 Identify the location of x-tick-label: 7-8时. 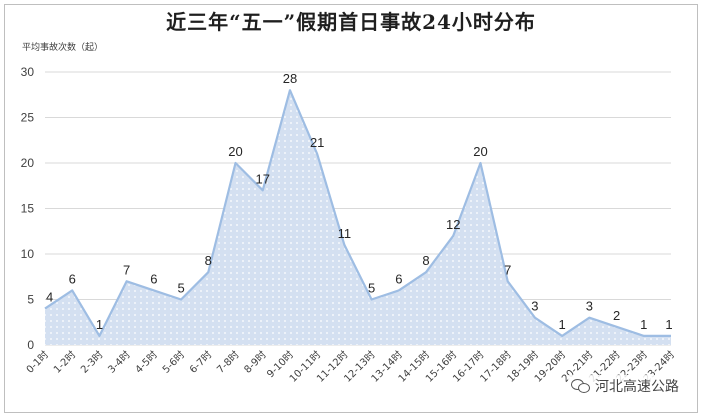
(228, 362).